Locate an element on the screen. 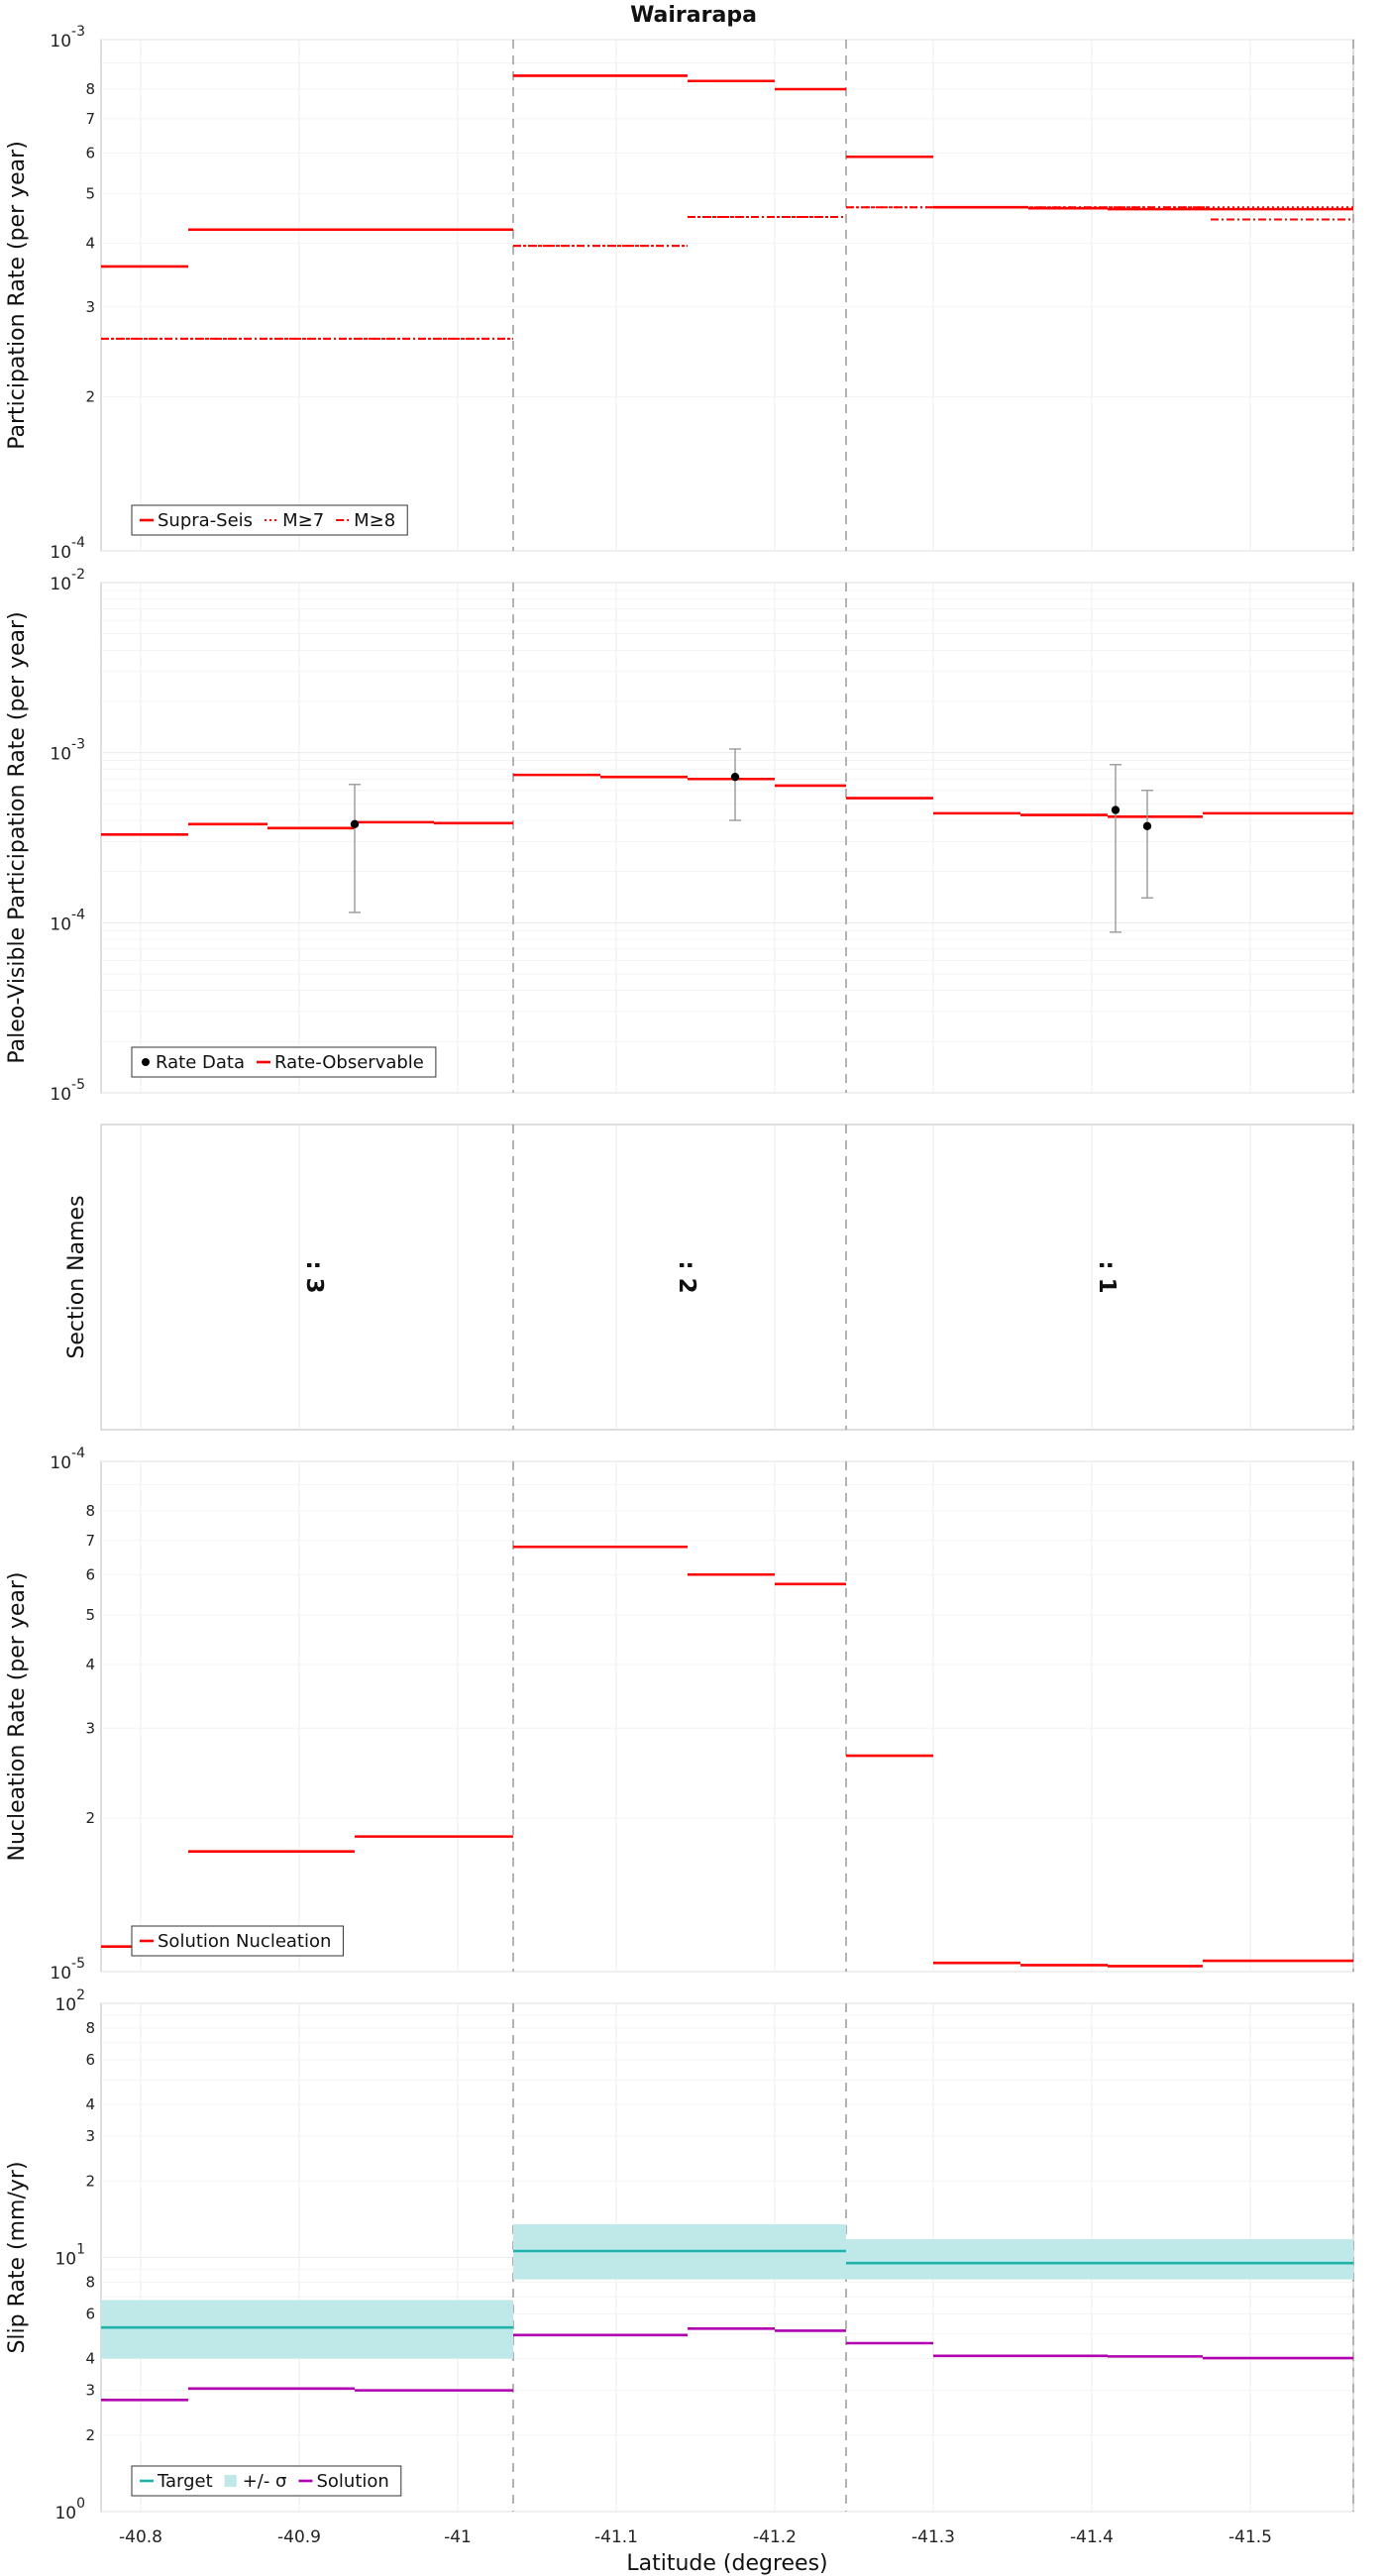 This screenshot has width=1387, height=2576. y-tick-label: 10⁰ is located at coordinates (69, 2509).